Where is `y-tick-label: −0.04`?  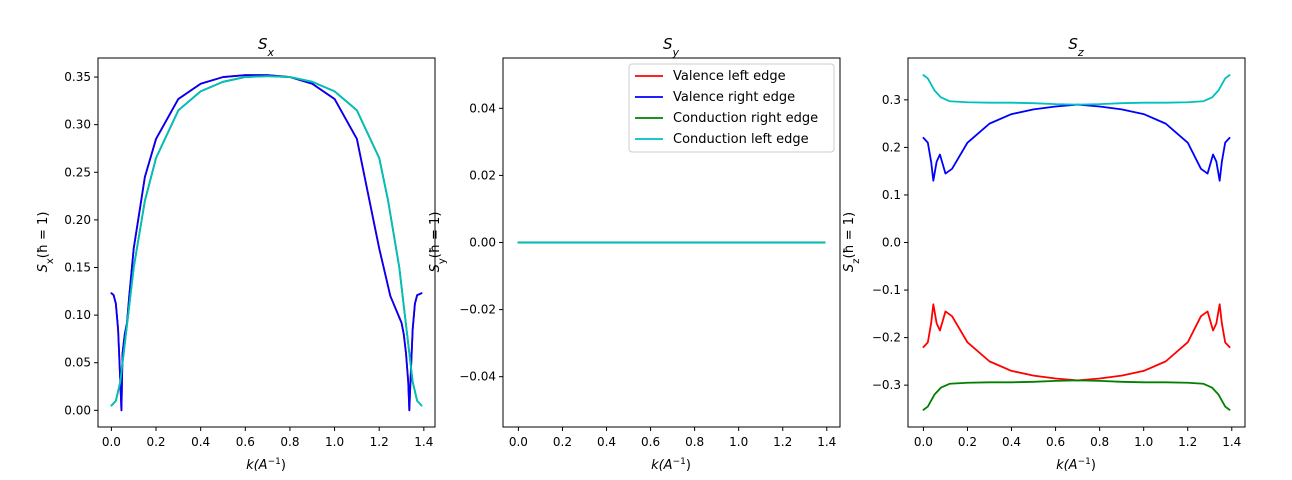 y-tick-label: −0.04 is located at coordinates (477, 377).